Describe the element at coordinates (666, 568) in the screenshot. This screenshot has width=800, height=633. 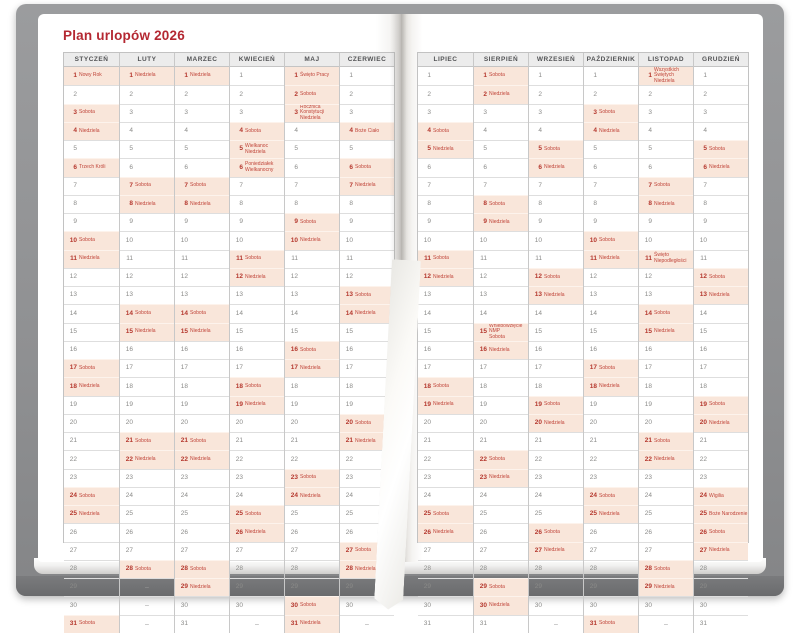
I see `day-cell: 28 Sobota` at that location.